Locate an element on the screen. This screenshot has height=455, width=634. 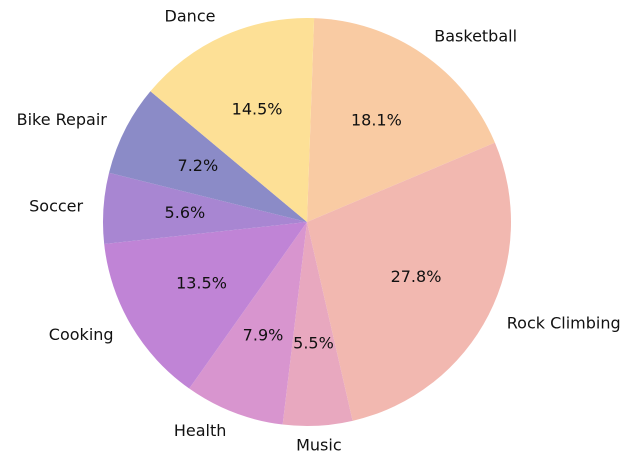
value-label: 5.6% is located at coordinates (185, 212).